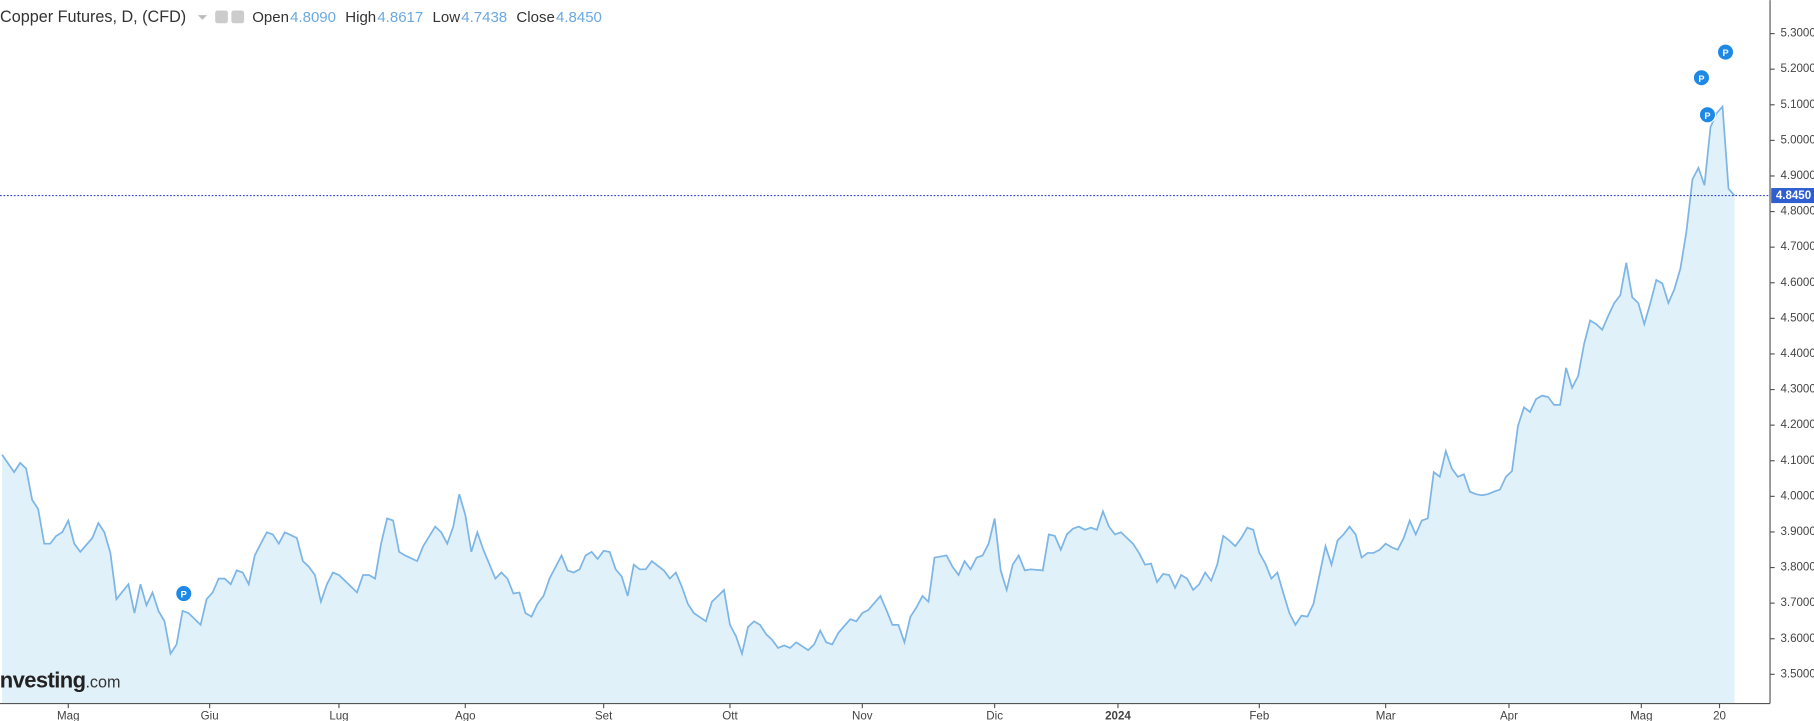  Describe the element at coordinates (1259, 715) in the screenshot. I see `x-tick-label: Feb` at that location.